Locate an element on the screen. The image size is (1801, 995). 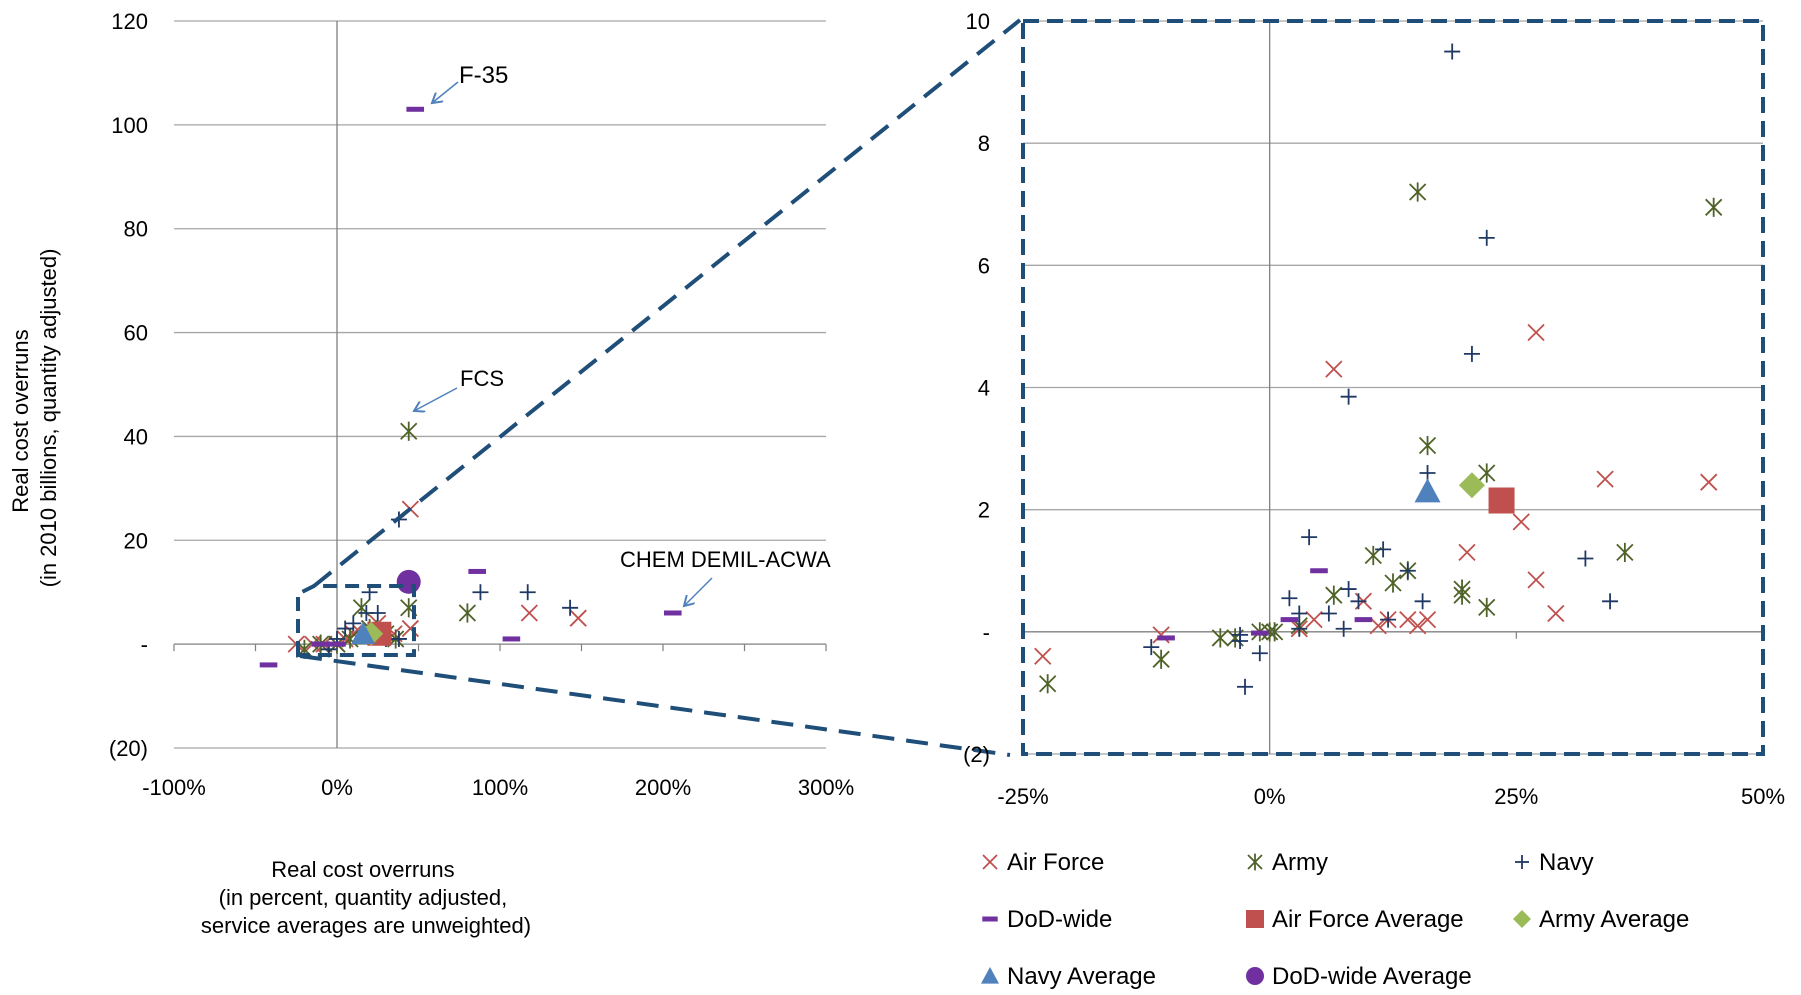
legend-marker-navy-average is located at coordinates (990, 975).